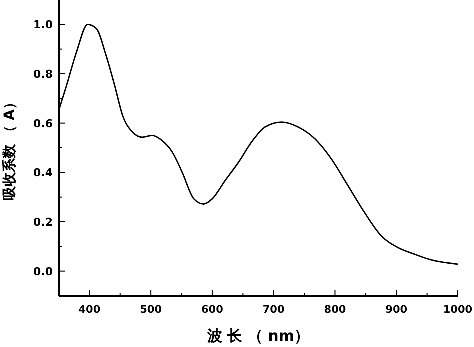  Describe the element at coordinates (258, 336) in the screenshot. I see `x-axis-title: 波 长 （ nm）` at that location.